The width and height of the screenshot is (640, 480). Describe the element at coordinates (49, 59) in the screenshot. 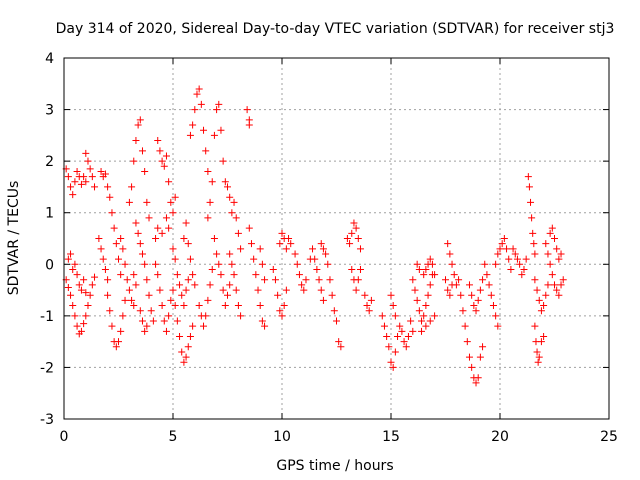

I see `y-tick-label: 4` at that location.